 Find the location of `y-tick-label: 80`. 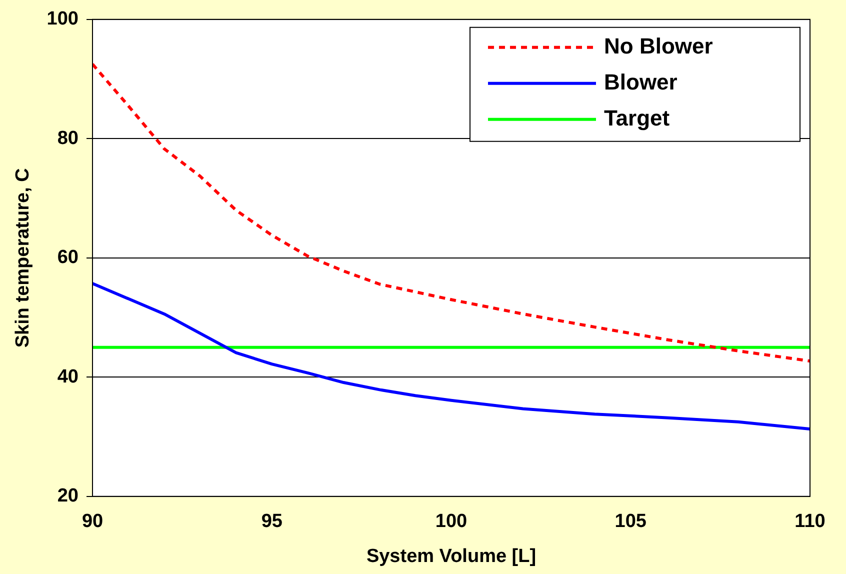

y-tick-label: 80 is located at coordinates (67, 138).